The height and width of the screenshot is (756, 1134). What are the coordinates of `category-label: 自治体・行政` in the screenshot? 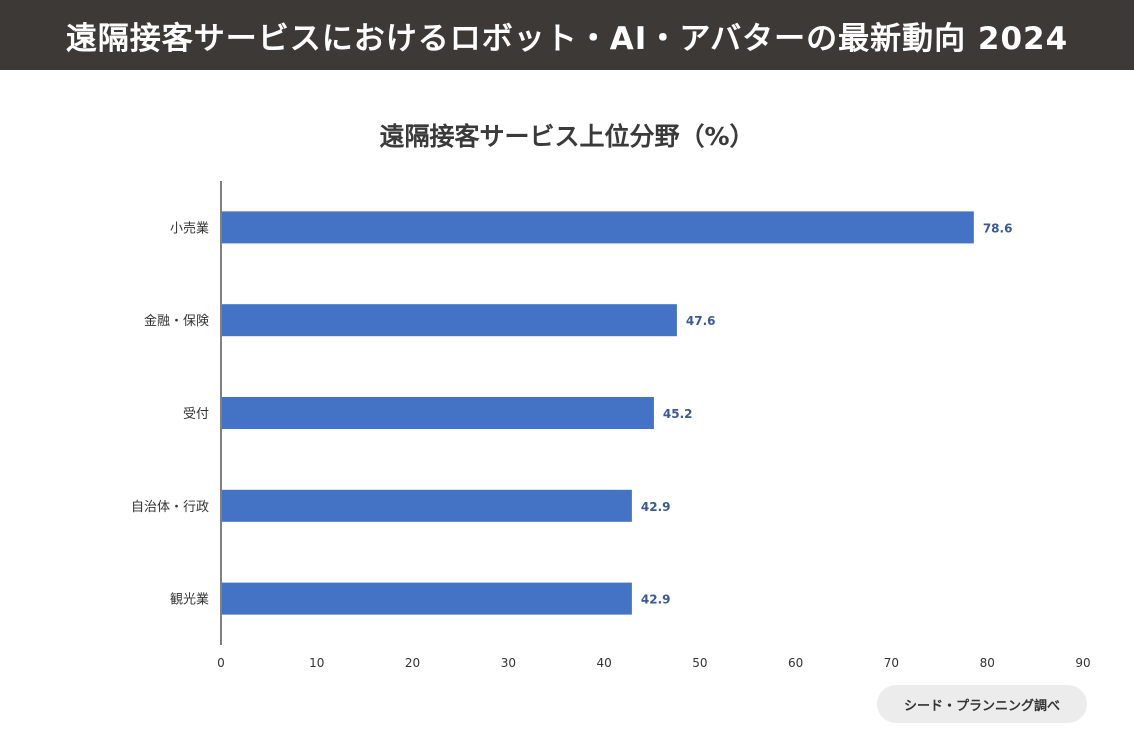 It's located at (170, 507).